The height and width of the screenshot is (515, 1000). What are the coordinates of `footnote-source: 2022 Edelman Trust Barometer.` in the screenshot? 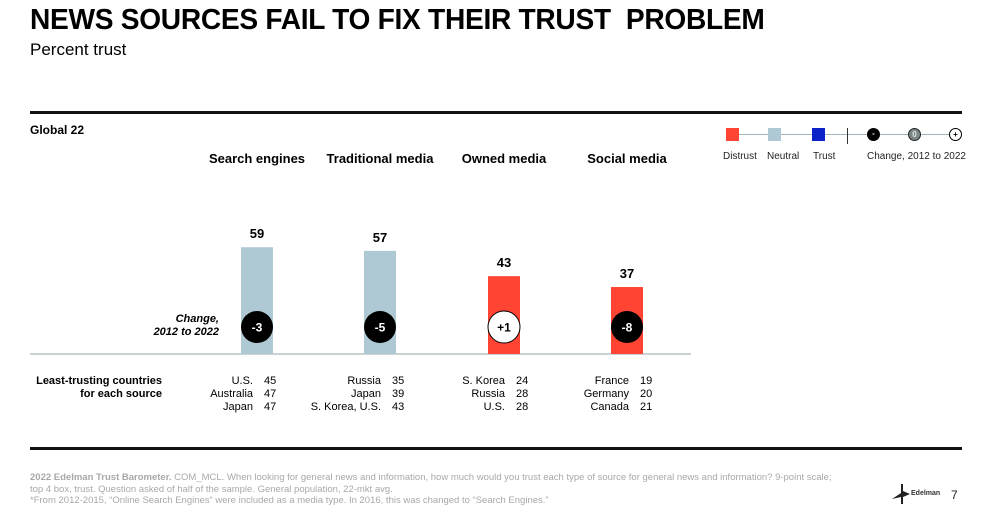 It's located at (101, 477).